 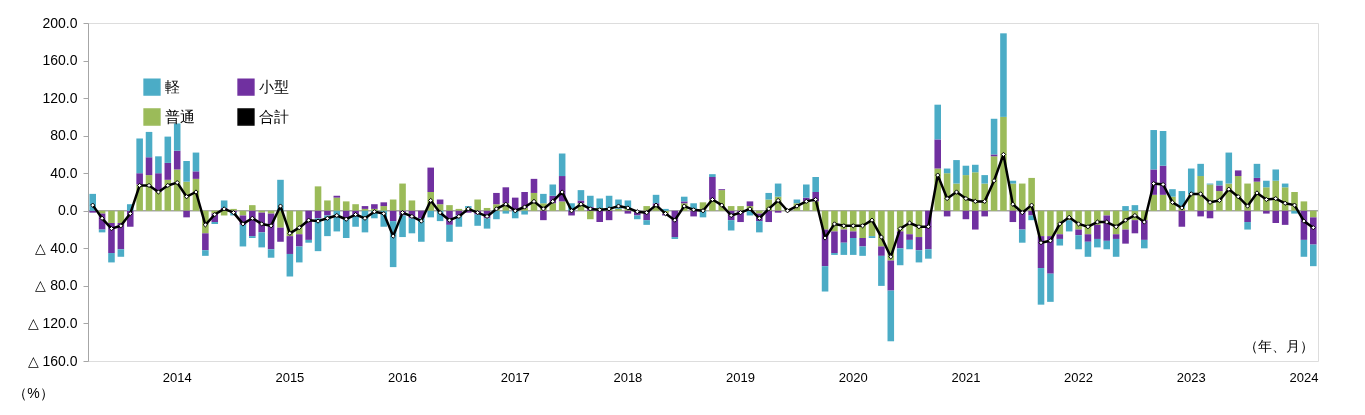 I want to click on x-tick-label: 2024, so click(x=1304, y=377).